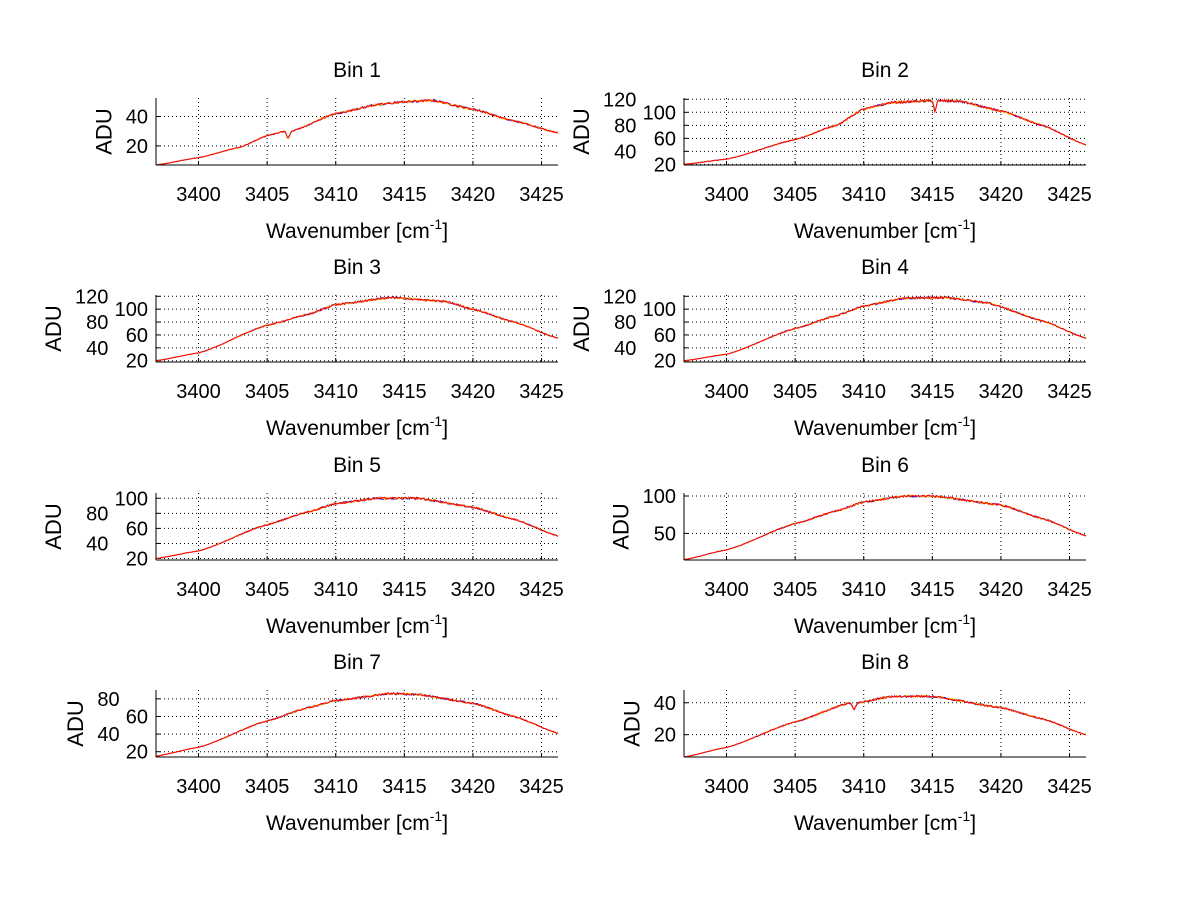 The height and width of the screenshot is (901, 1200). I want to click on subplot-title: Bin 6, so click(885, 465).